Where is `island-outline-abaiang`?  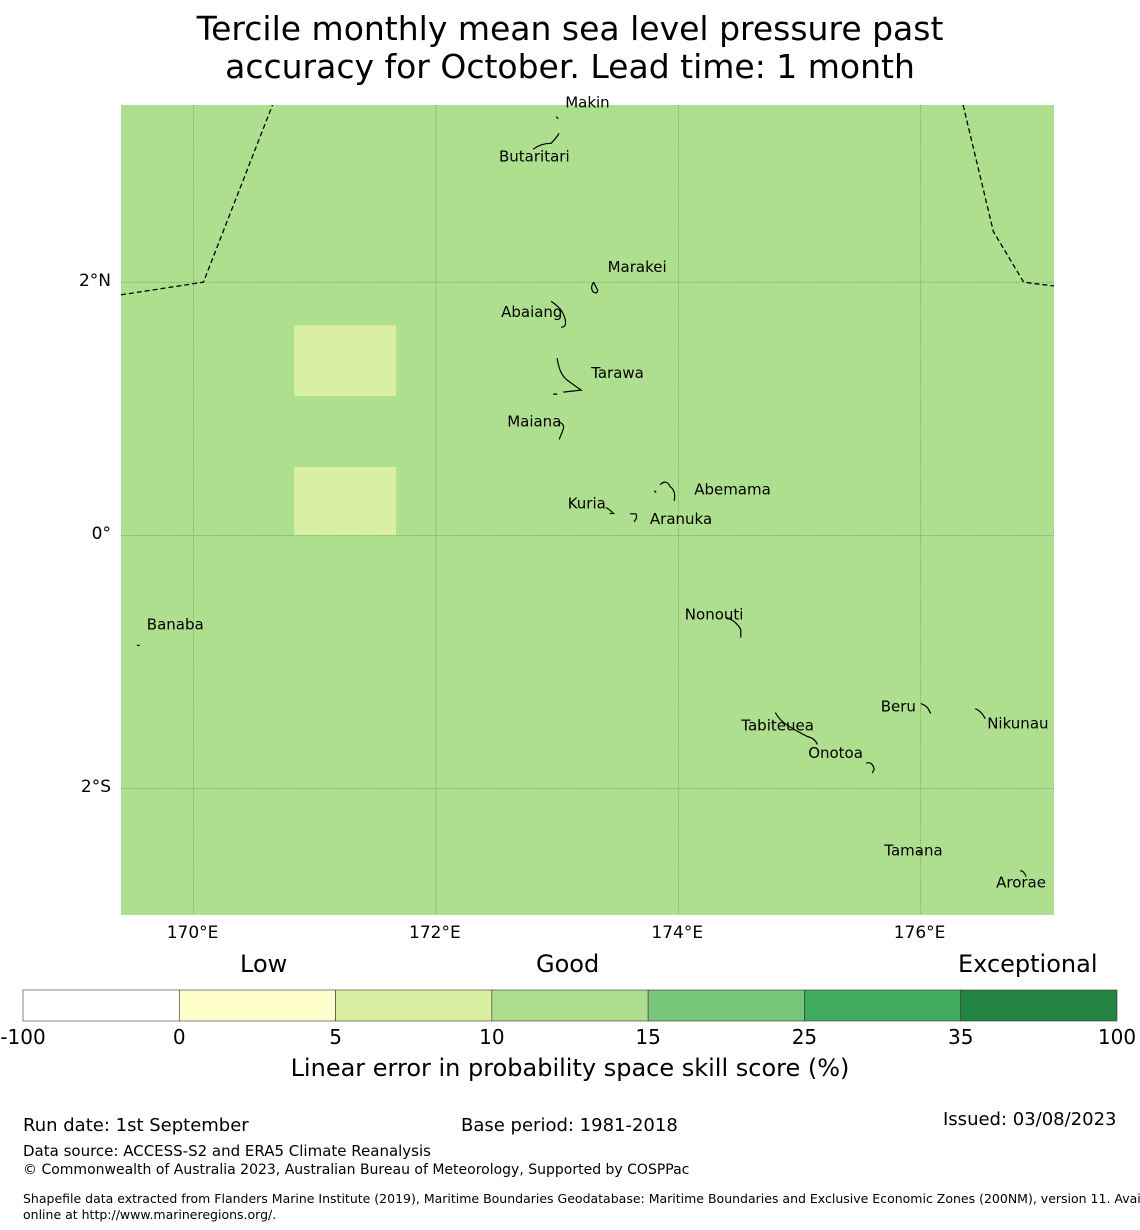 island-outline-abaiang is located at coordinates (558, 314).